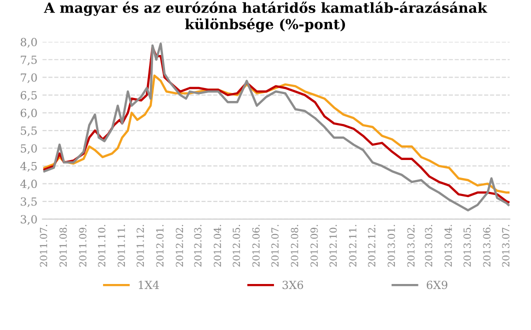  I want to click on y-tick-label: 5,5, so click(28, 131).